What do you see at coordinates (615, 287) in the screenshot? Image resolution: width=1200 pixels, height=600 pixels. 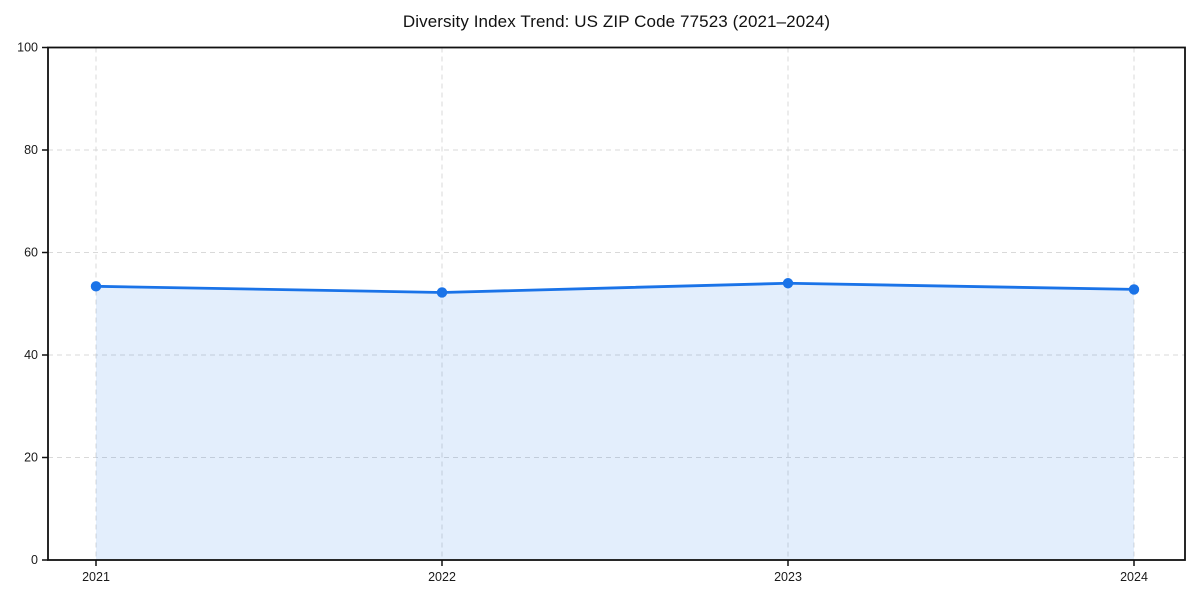 I see `trend-line` at bounding box center [615, 287].